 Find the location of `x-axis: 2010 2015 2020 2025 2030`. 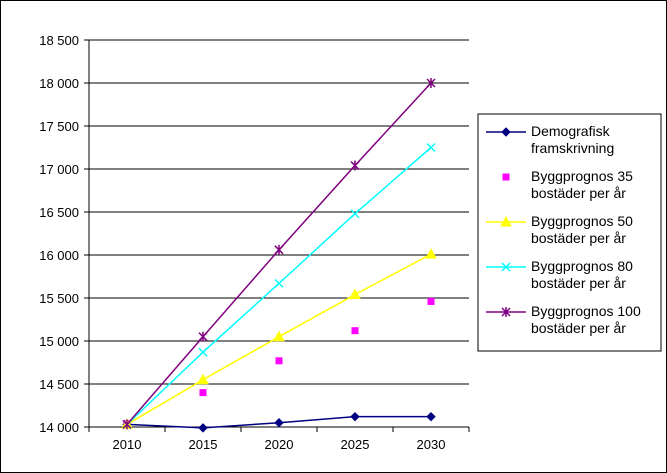

x-axis: 2010 2015 2020 2025 2030 is located at coordinates (279, 439).